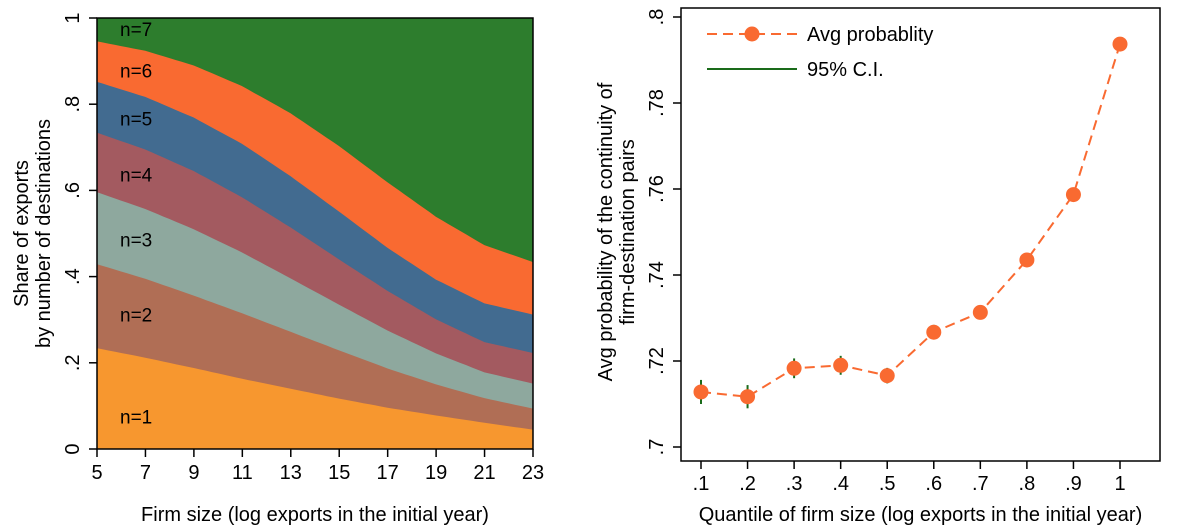  Describe the element at coordinates (242, 473) in the screenshot. I see `x-tick-label: 11` at that location.